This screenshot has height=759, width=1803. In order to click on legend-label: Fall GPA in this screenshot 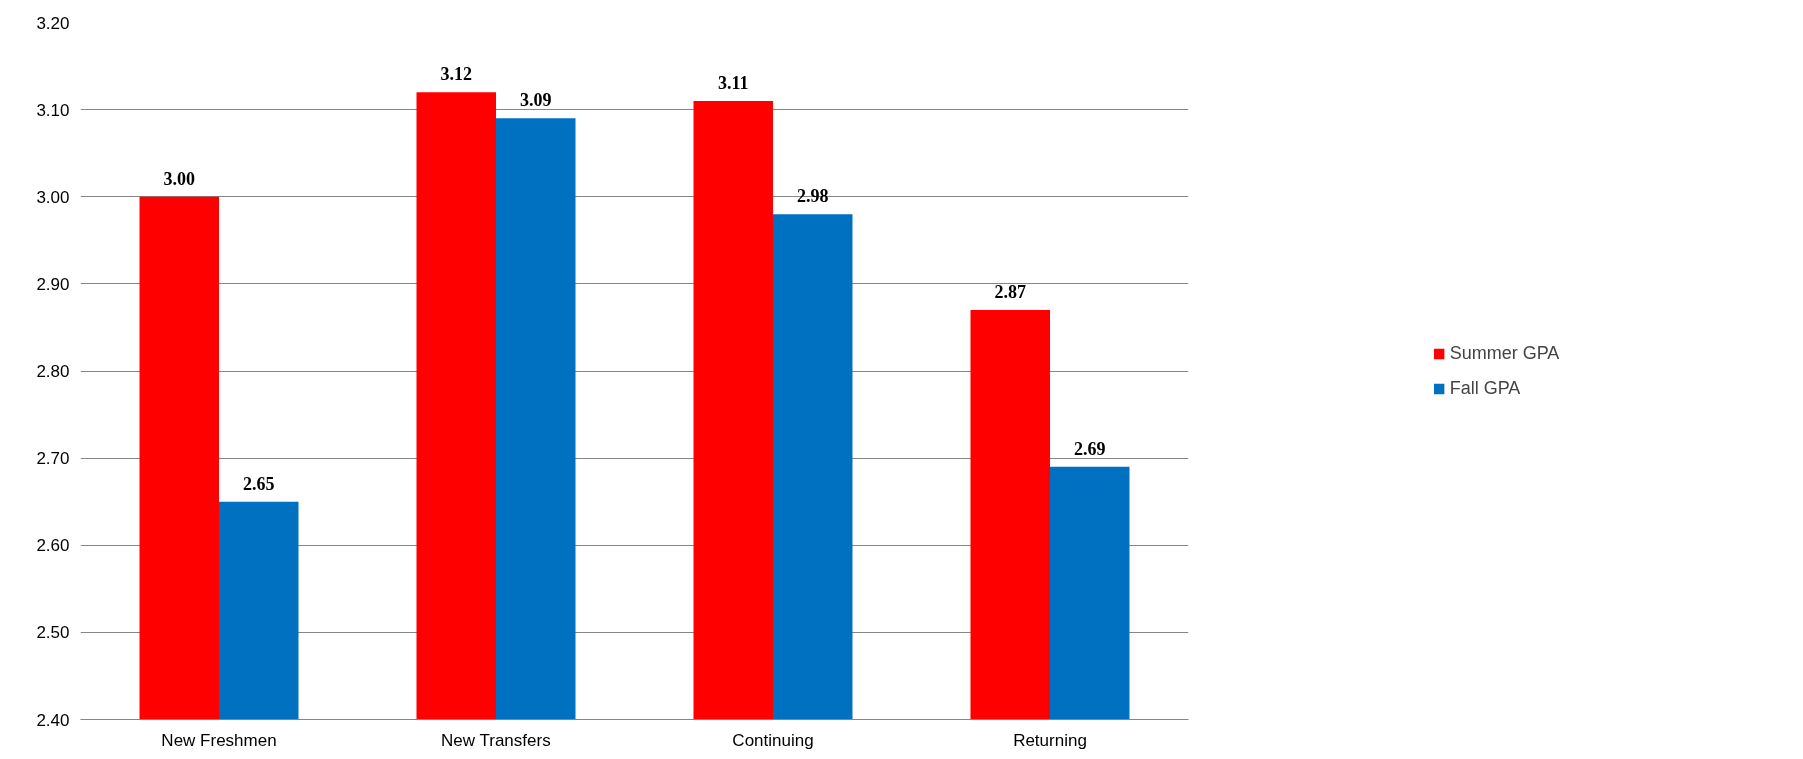, I will do `click(1485, 388)`.